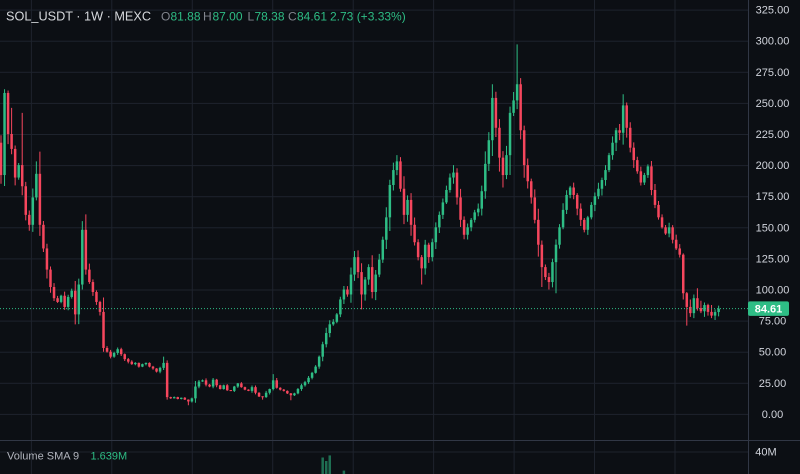 The width and height of the screenshot is (800, 474). I want to click on svg-text: 40M, so click(765, 453).